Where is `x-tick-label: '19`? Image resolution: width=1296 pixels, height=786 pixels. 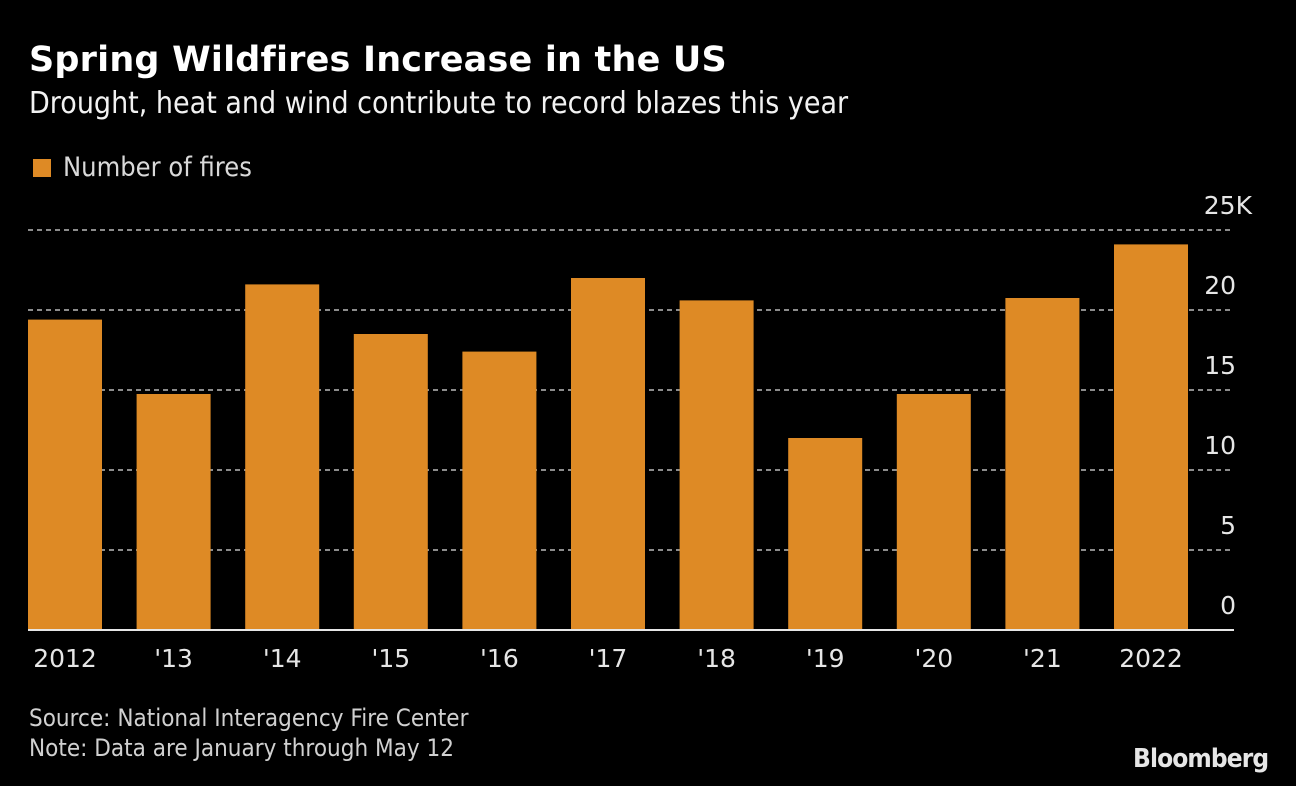 x-tick-label: '19 is located at coordinates (825, 658).